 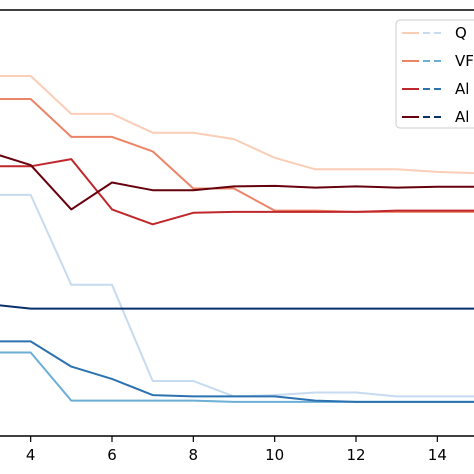 I want to click on x-tick-label: 8, so click(x=194, y=455).